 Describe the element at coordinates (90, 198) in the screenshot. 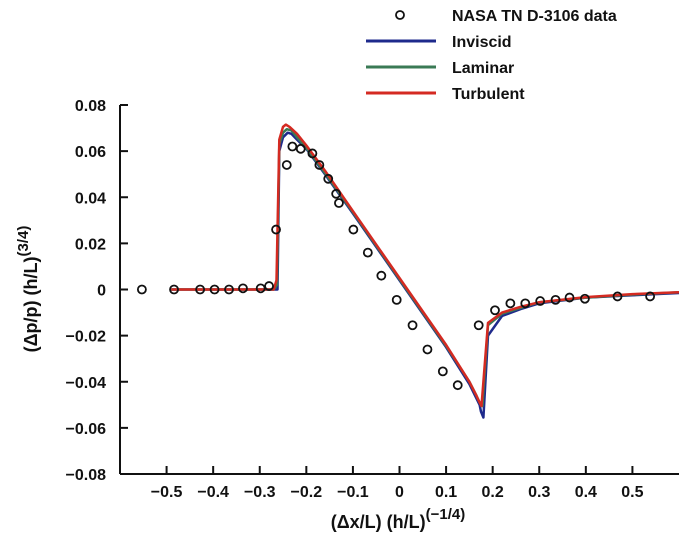

I see `y-tick-label: 0.04` at that location.